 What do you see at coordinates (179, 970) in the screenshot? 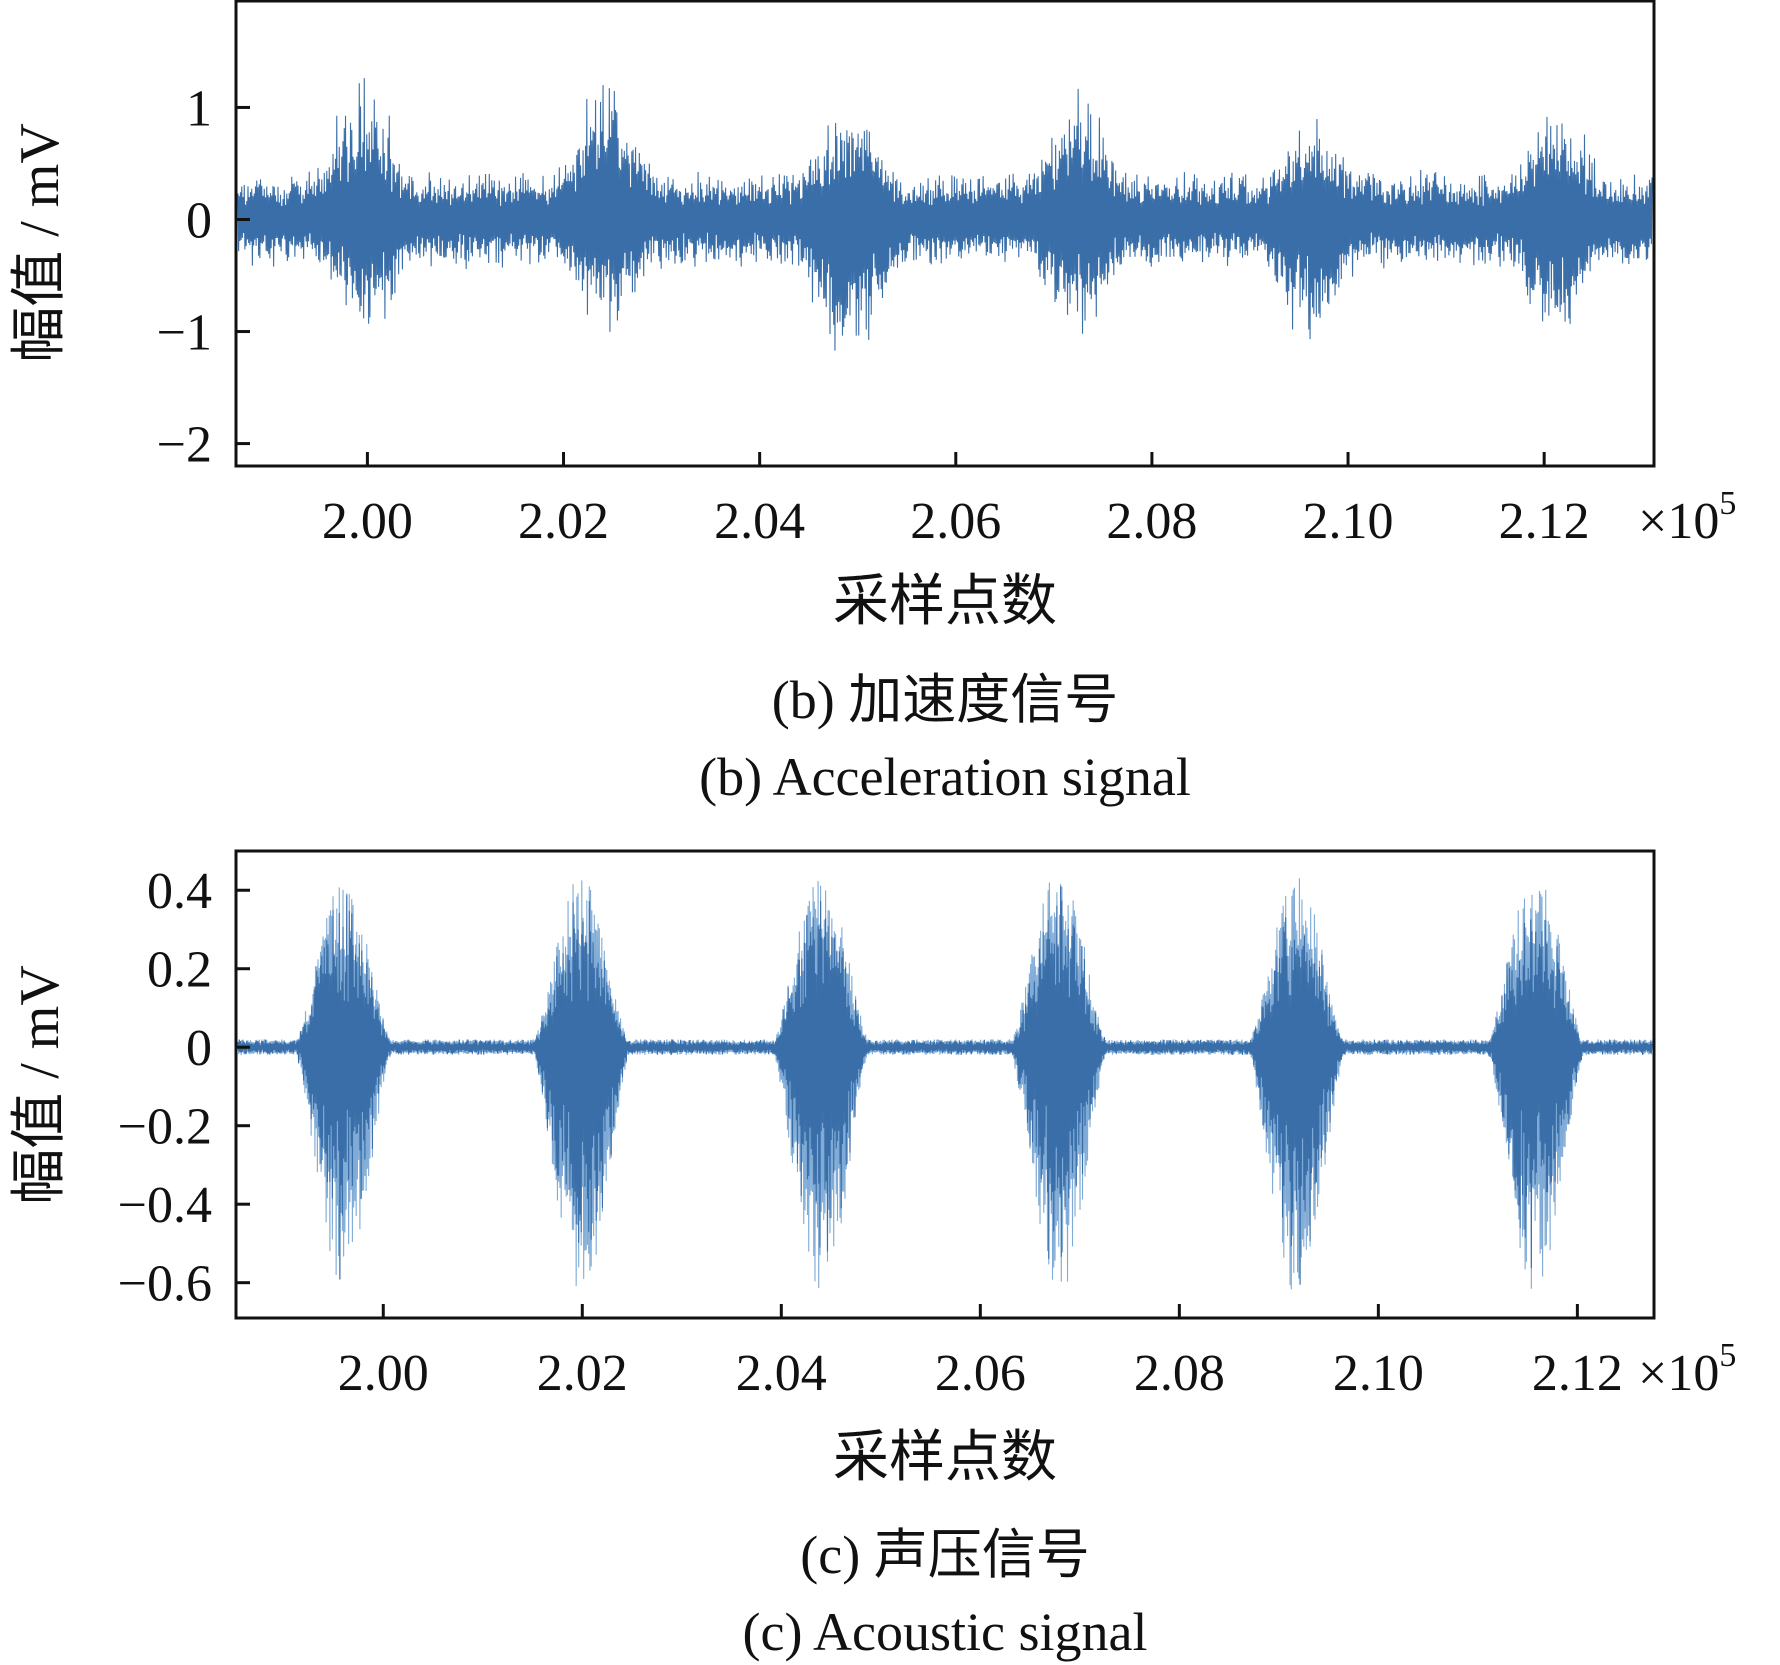
I see `y-tick-label: 0.2` at bounding box center [179, 970].